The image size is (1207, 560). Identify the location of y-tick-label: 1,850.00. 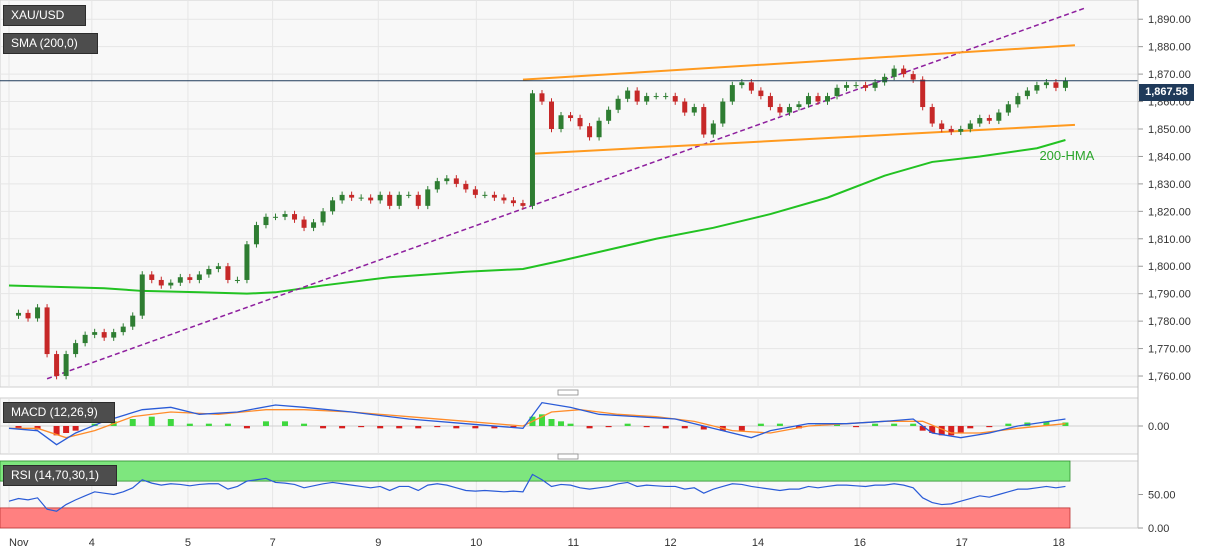
(1169, 130).